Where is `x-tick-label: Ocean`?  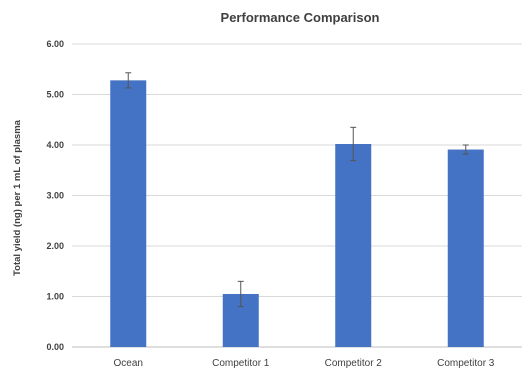 x-tick-label: Ocean is located at coordinates (128, 363).